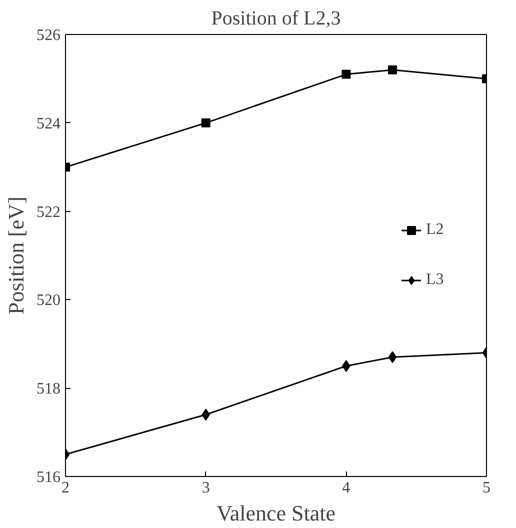 The width and height of the screenshot is (516, 528). I want to click on y-axis-title: Position [eV], so click(16, 255).